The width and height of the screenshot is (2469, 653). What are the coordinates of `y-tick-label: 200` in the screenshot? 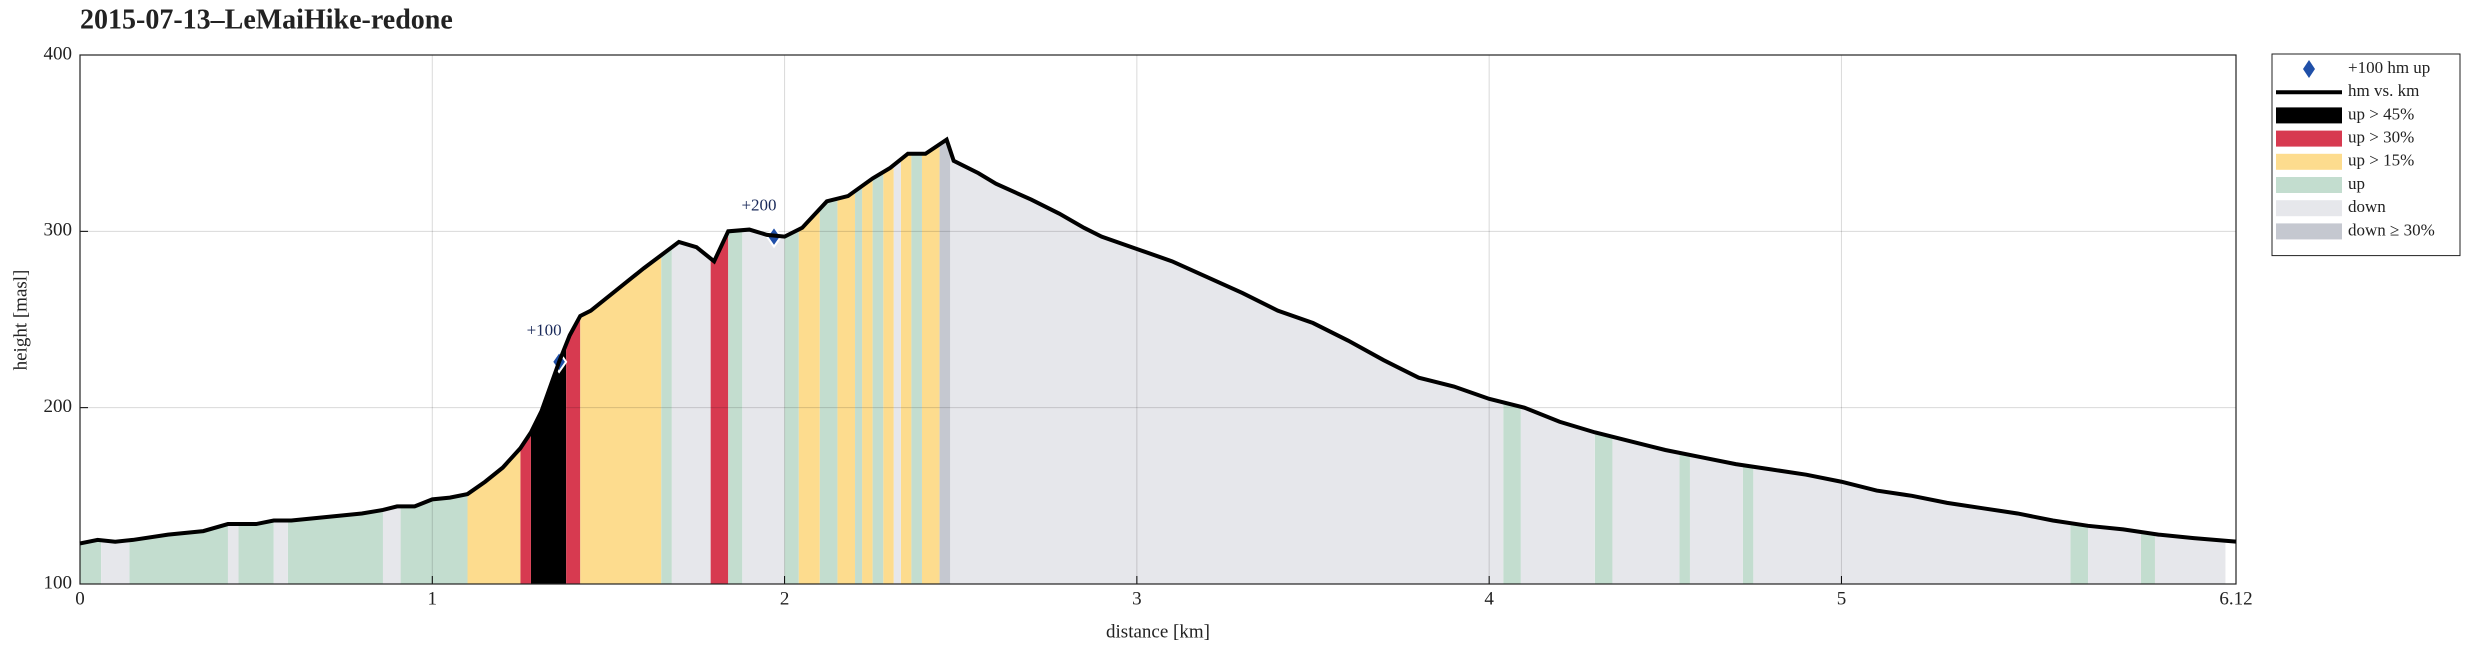 It's located at (58, 406).